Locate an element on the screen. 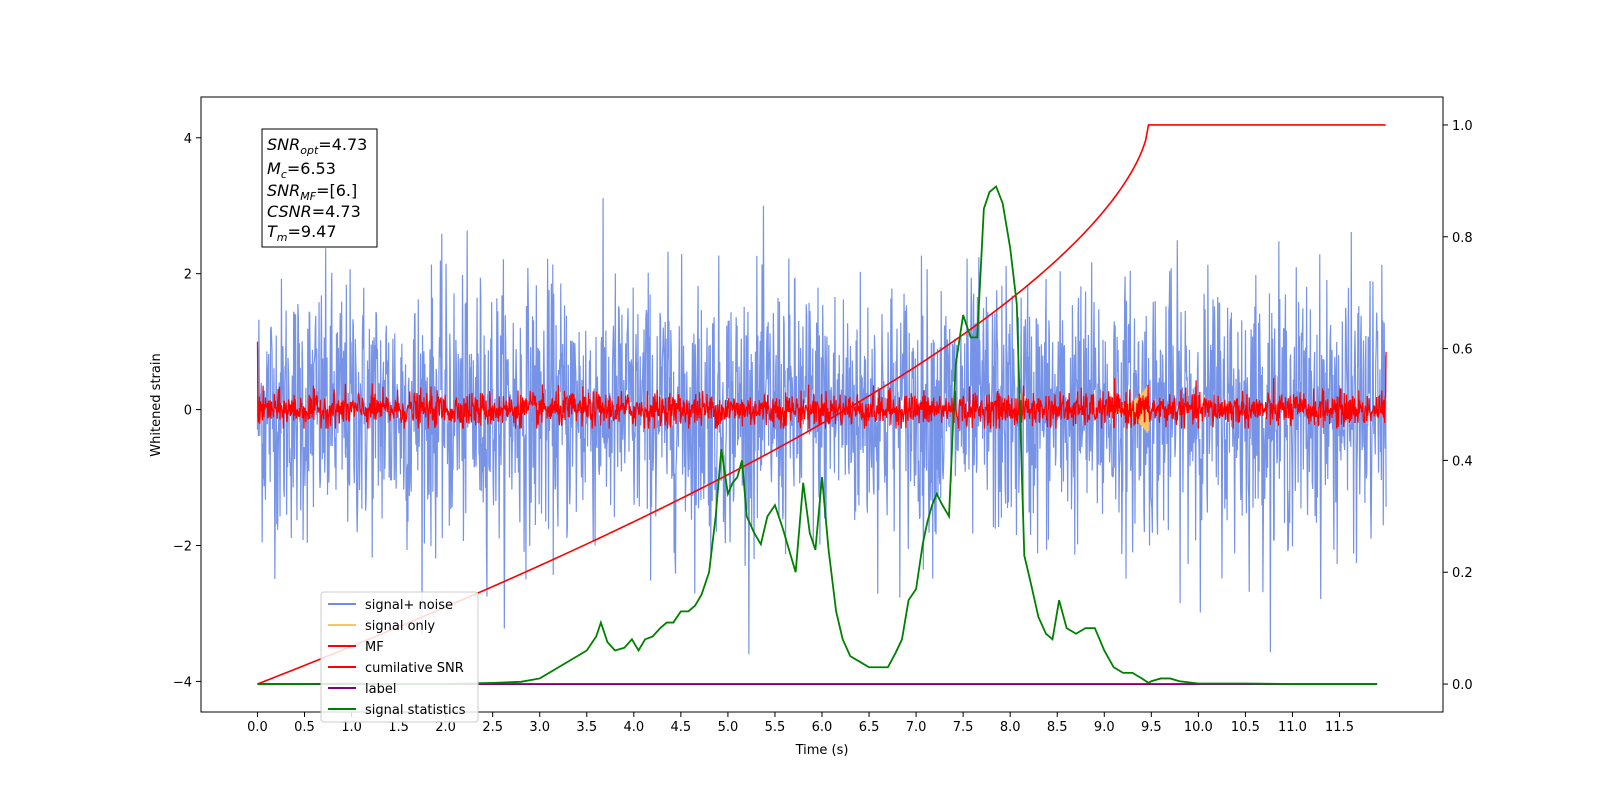 The width and height of the screenshot is (1600, 800). legend-label-signal-noise: signal+ noise is located at coordinates (409, 605).